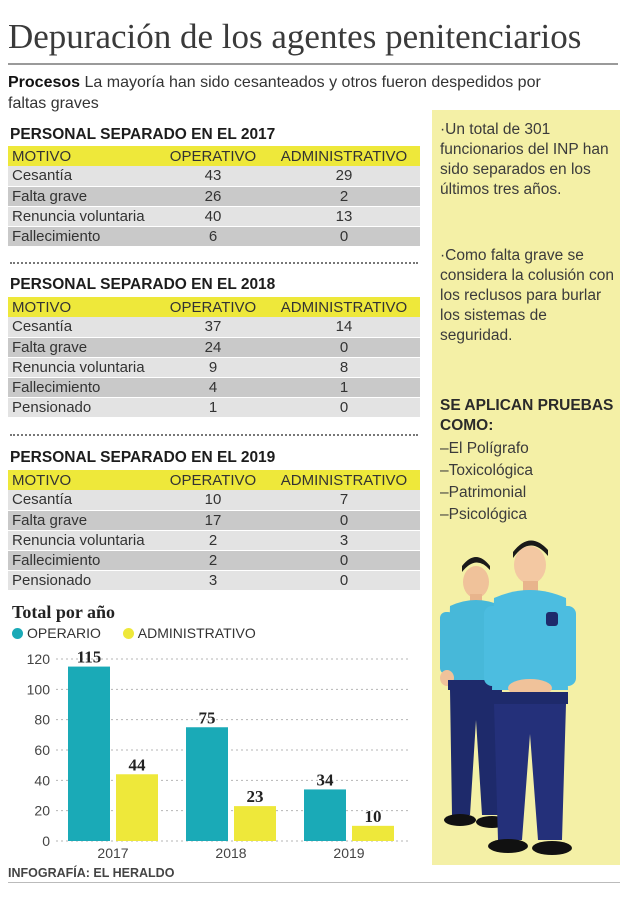 This screenshot has width=628, height=900. I want to click on table-row: Falta grave 26 2, so click(214, 196).